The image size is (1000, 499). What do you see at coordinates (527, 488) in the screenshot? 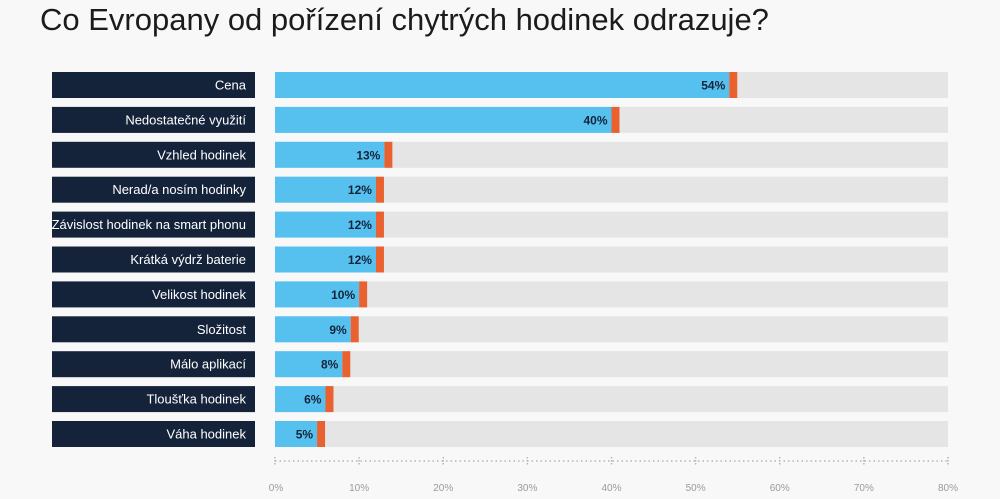
I see `x-tick-label: 30%` at bounding box center [527, 488].